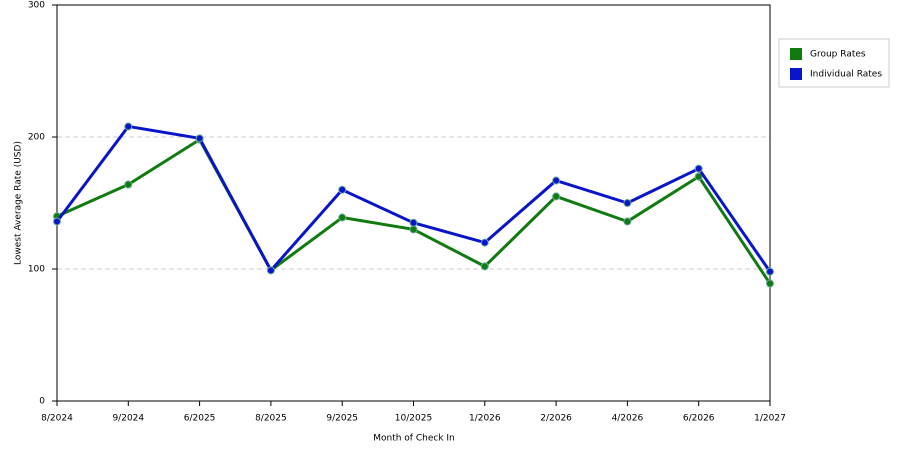  I want to click on y-tick-label: 300, so click(36, 6).